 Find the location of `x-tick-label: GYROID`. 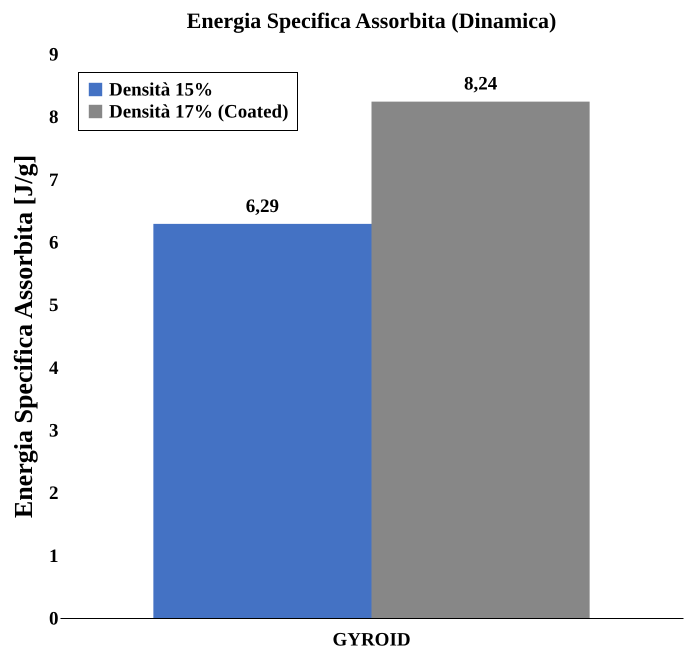

x-tick-label: GYROID is located at coordinates (371, 640).